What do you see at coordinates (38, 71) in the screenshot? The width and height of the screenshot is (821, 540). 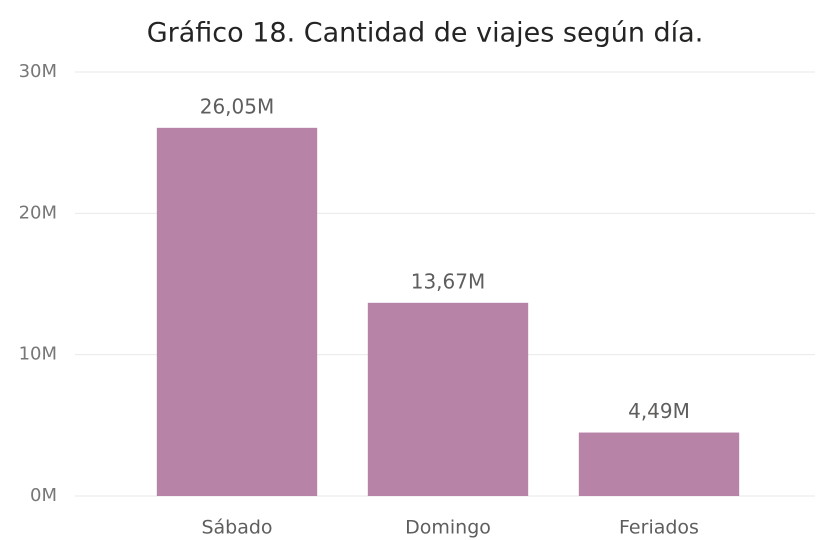 I see `y-tick-label: 30M` at bounding box center [38, 71].